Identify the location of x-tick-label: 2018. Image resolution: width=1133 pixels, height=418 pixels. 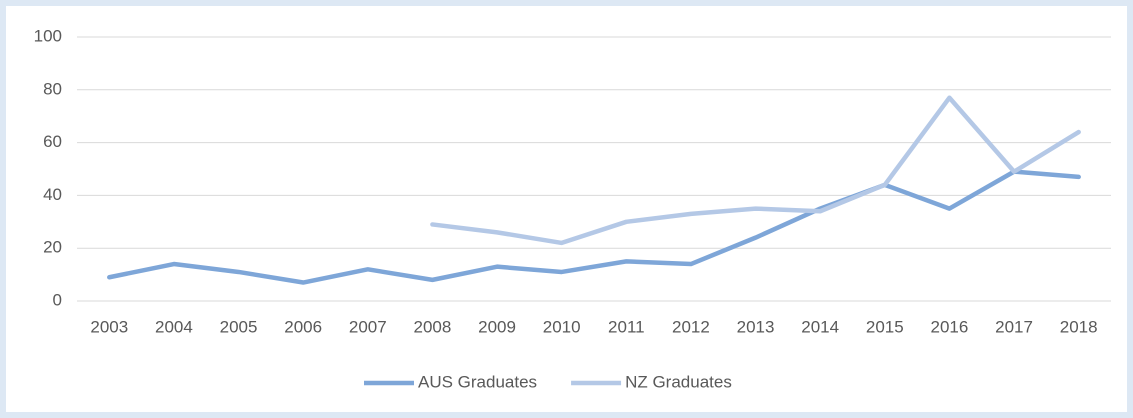
(1079, 326).